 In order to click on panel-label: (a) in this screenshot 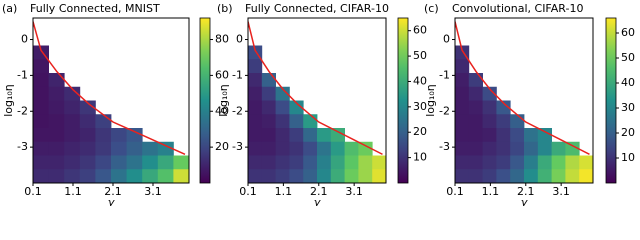, I will do `click(9, 8)`.